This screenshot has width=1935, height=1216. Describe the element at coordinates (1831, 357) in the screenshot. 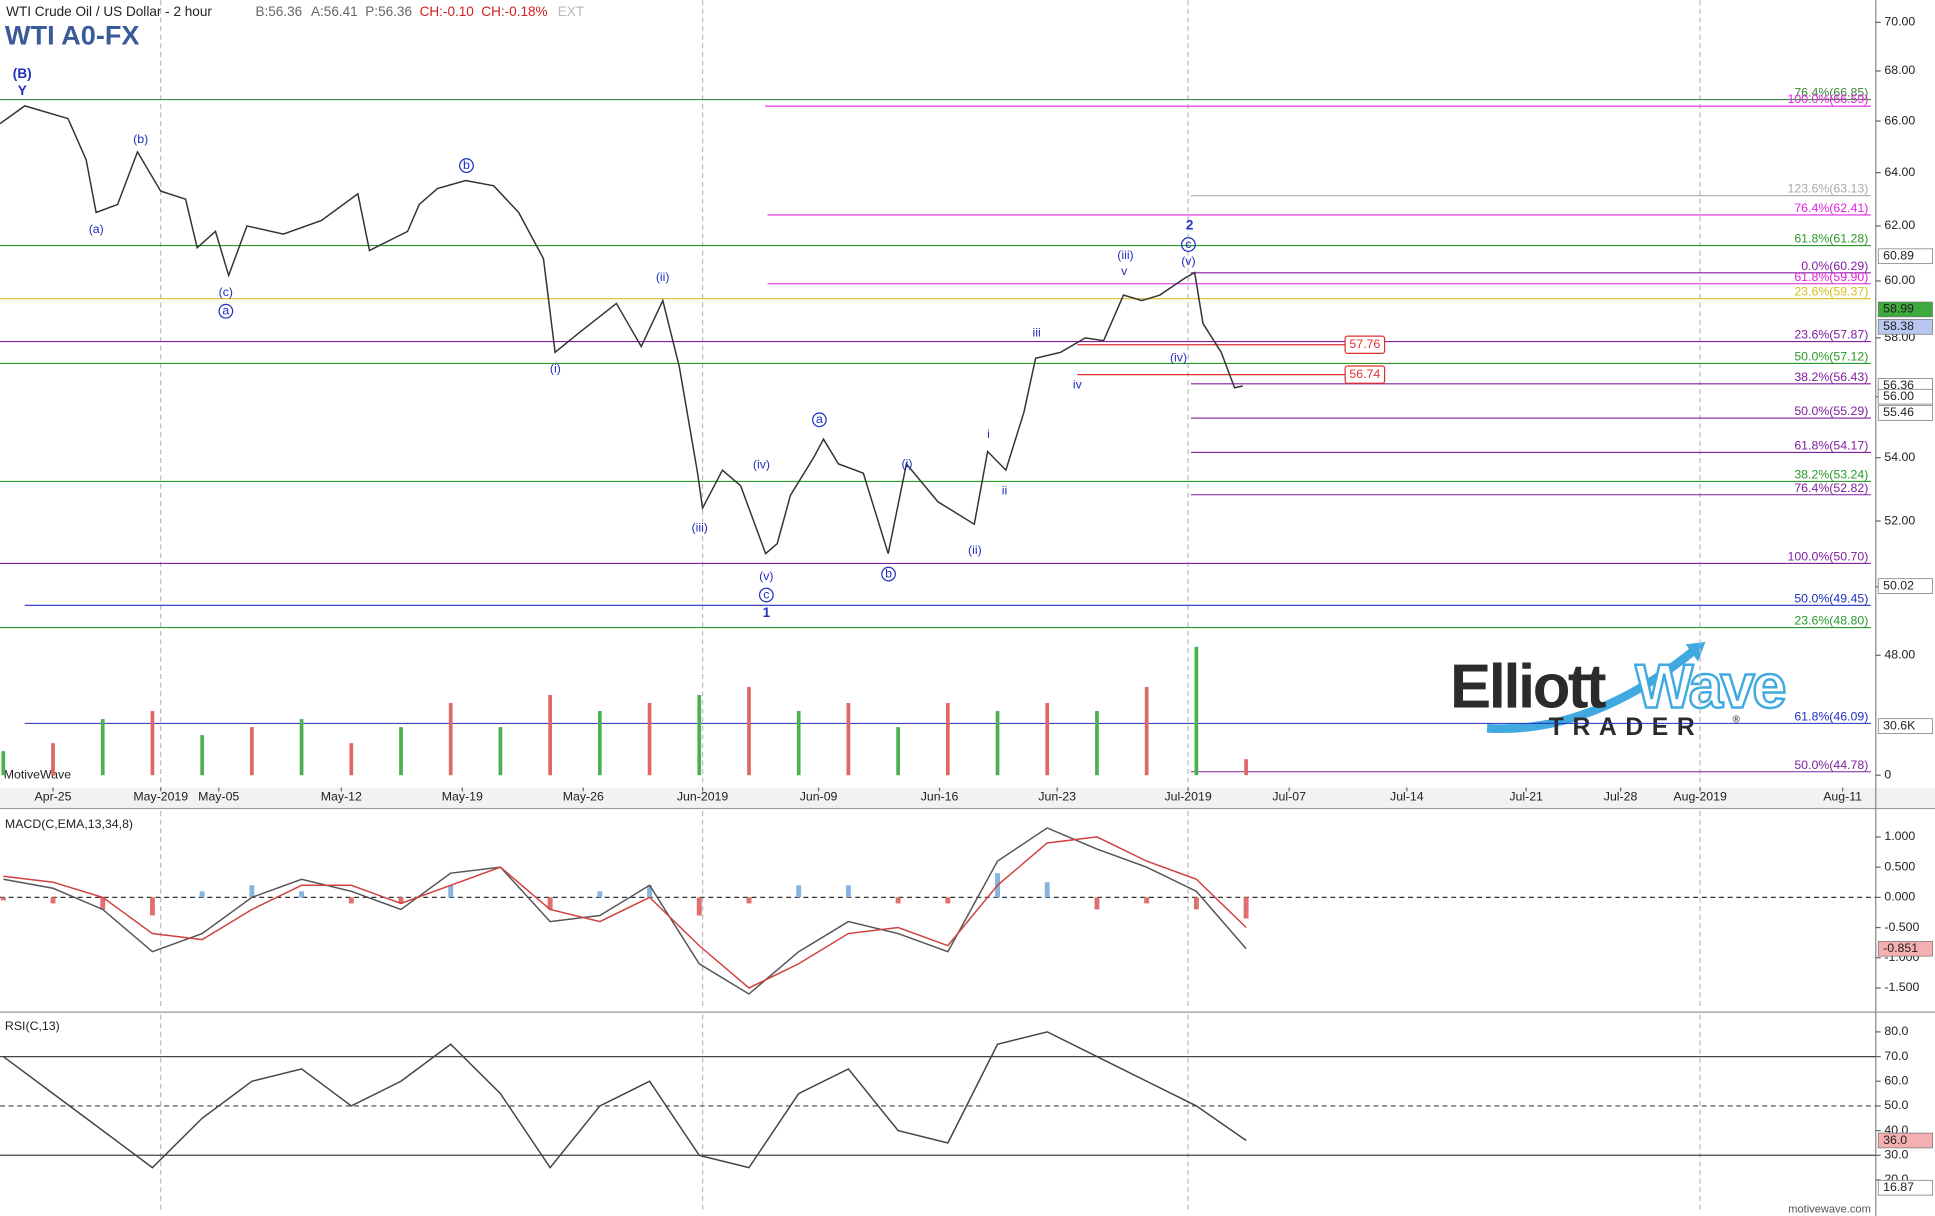

I see `fib-label: 50.0%(57.12)` at that location.